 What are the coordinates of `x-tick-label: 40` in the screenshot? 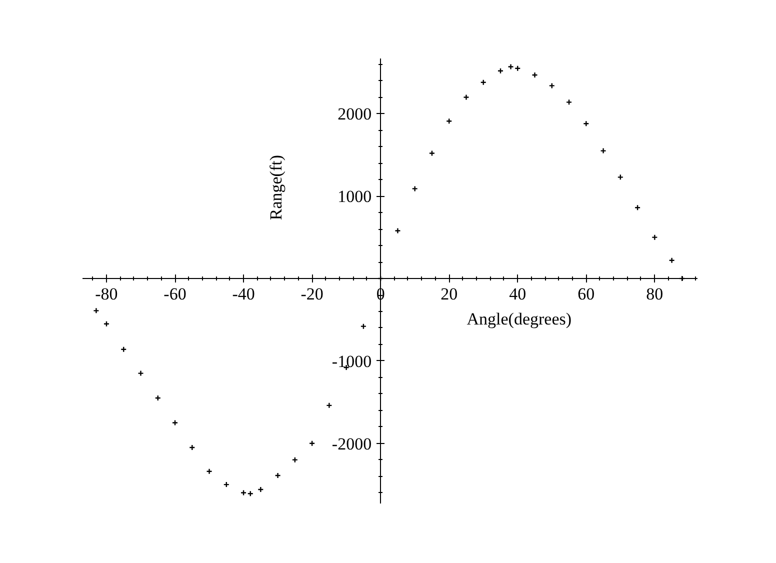 It's located at (517, 294).